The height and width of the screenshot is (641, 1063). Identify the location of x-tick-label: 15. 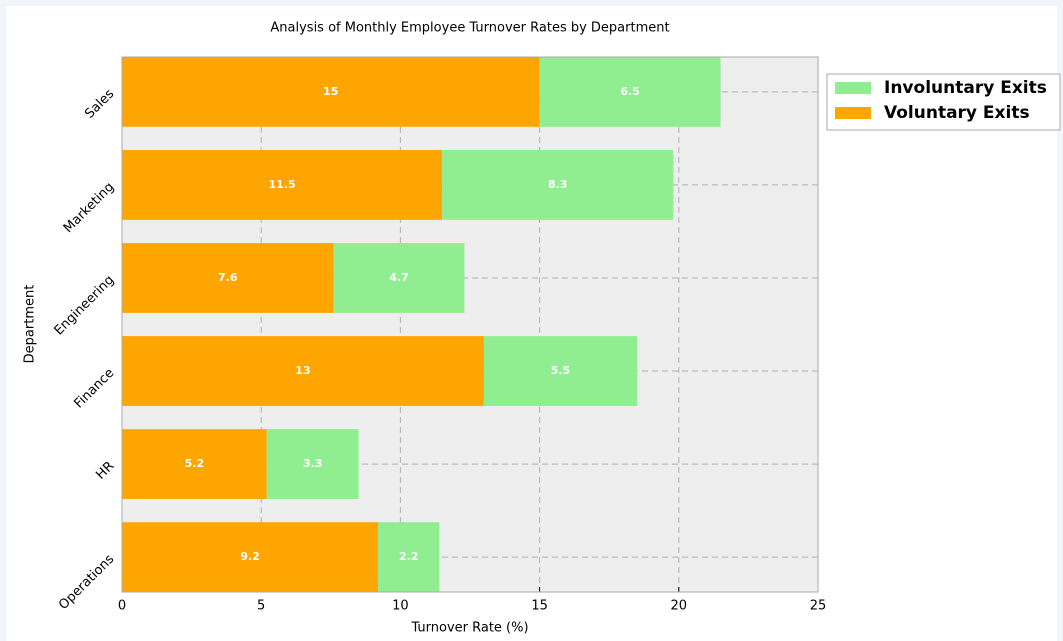
(539, 606).